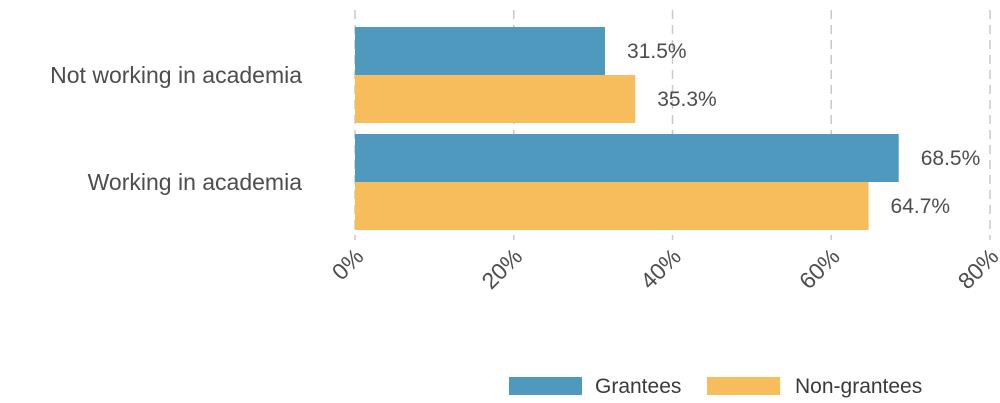  Describe the element at coordinates (951, 158) in the screenshot. I see `data-label-grantees-1: 68.5%` at that location.